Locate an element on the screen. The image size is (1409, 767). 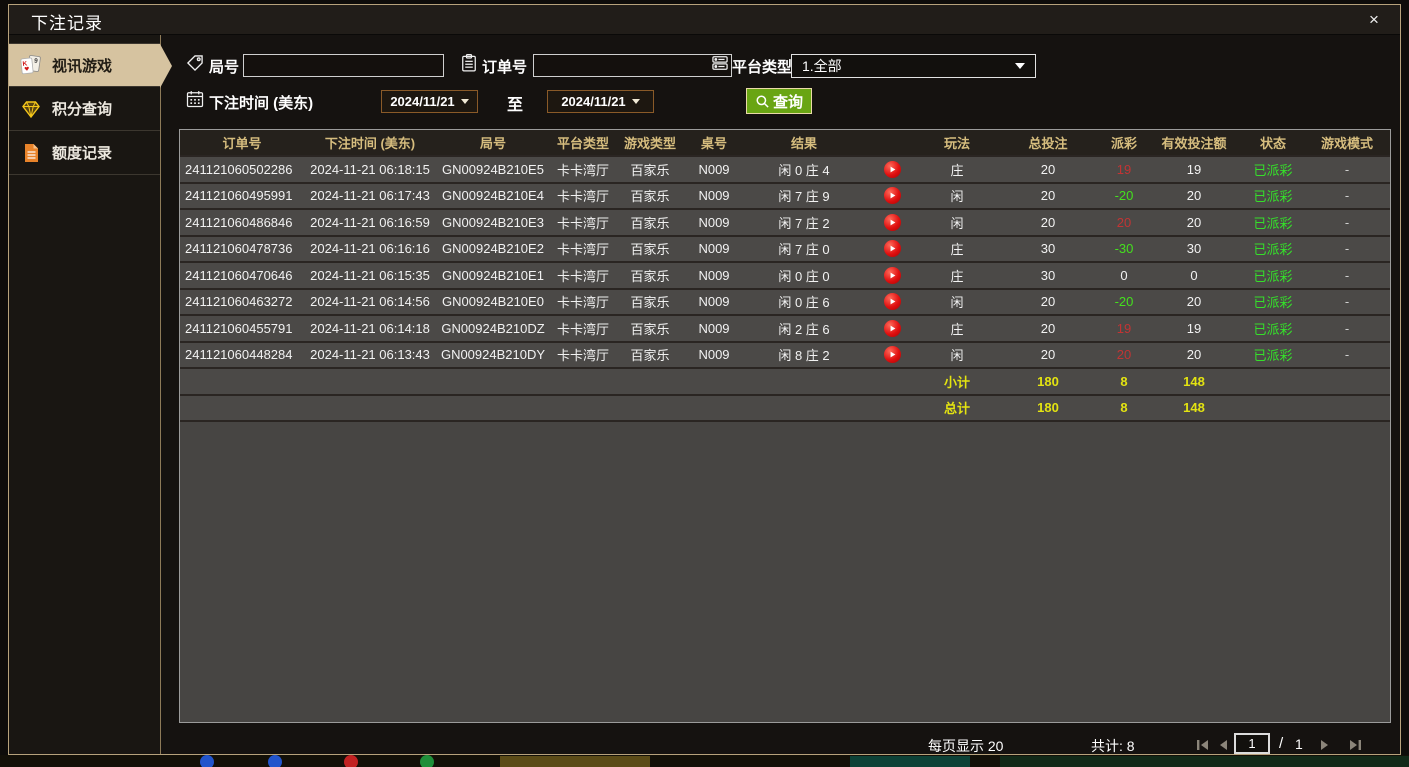
grand-total-total-bet: 180 is located at coordinates (1048, 408).